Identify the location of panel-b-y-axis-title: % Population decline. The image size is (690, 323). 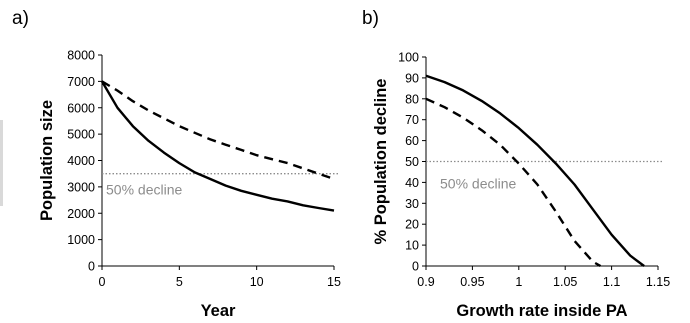
(381, 162).